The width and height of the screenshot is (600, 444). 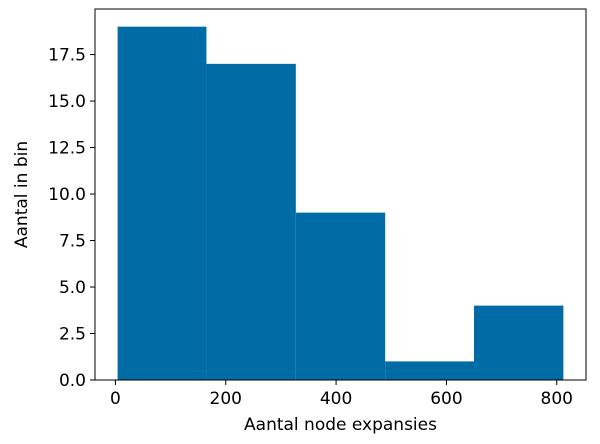 I want to click on y-tick-label-5: 12.5, so click(x=67, y=149).